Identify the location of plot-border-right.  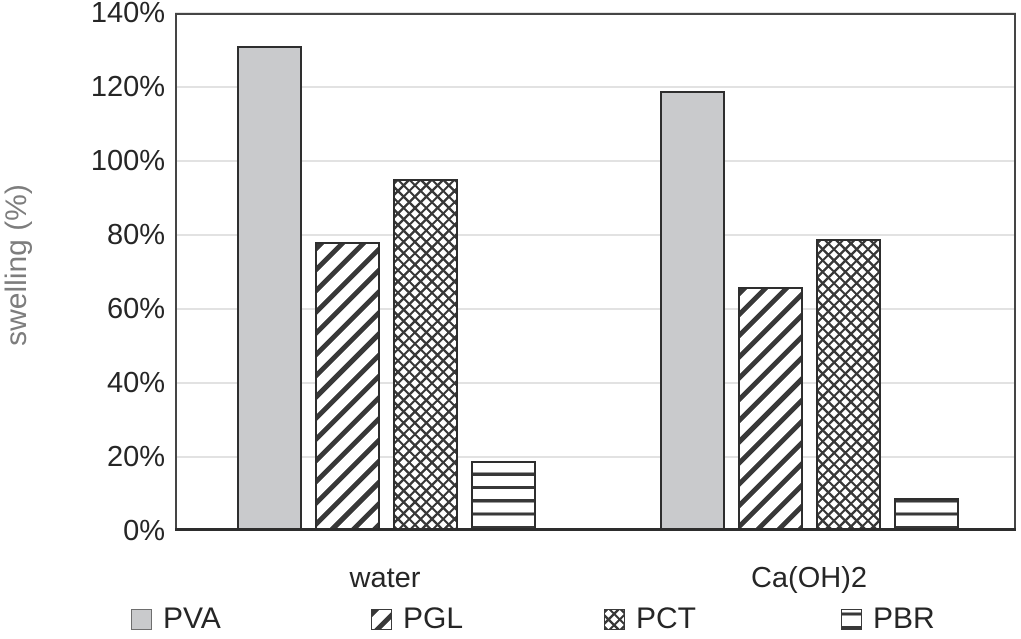
(1015, 272).